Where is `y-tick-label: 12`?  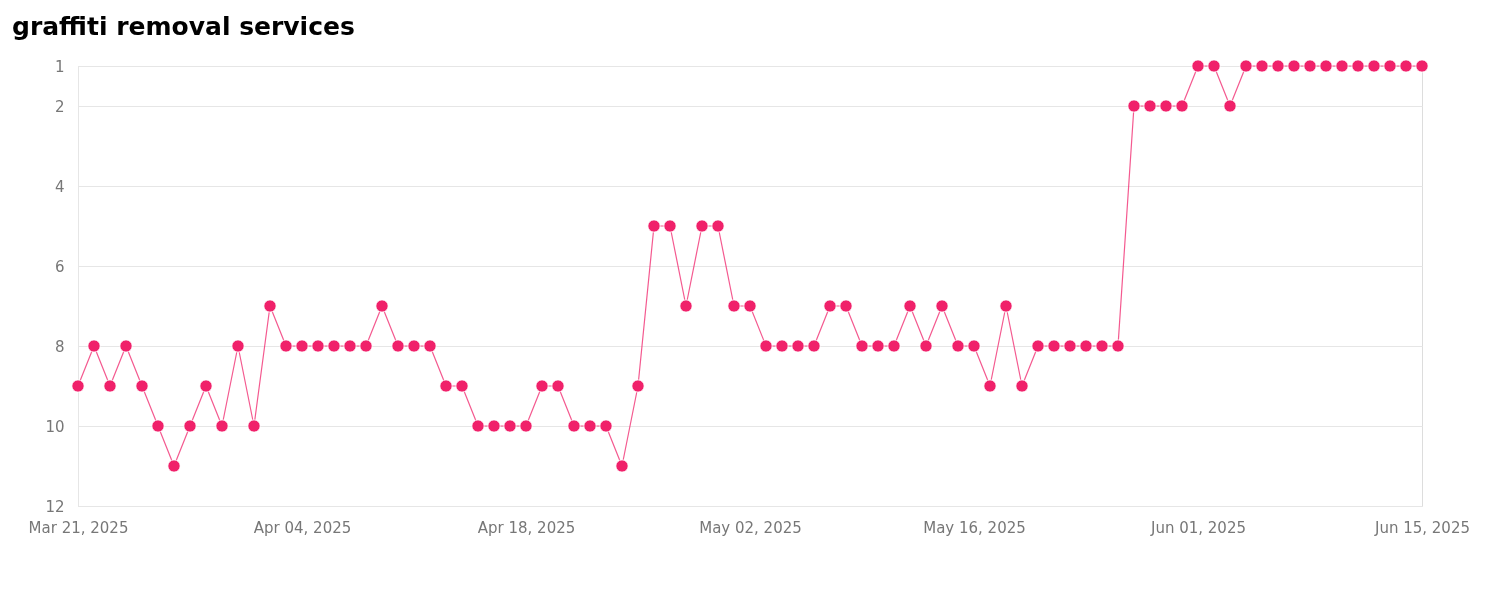 y-tick-label: 12 is located at coordinates (55, 506).